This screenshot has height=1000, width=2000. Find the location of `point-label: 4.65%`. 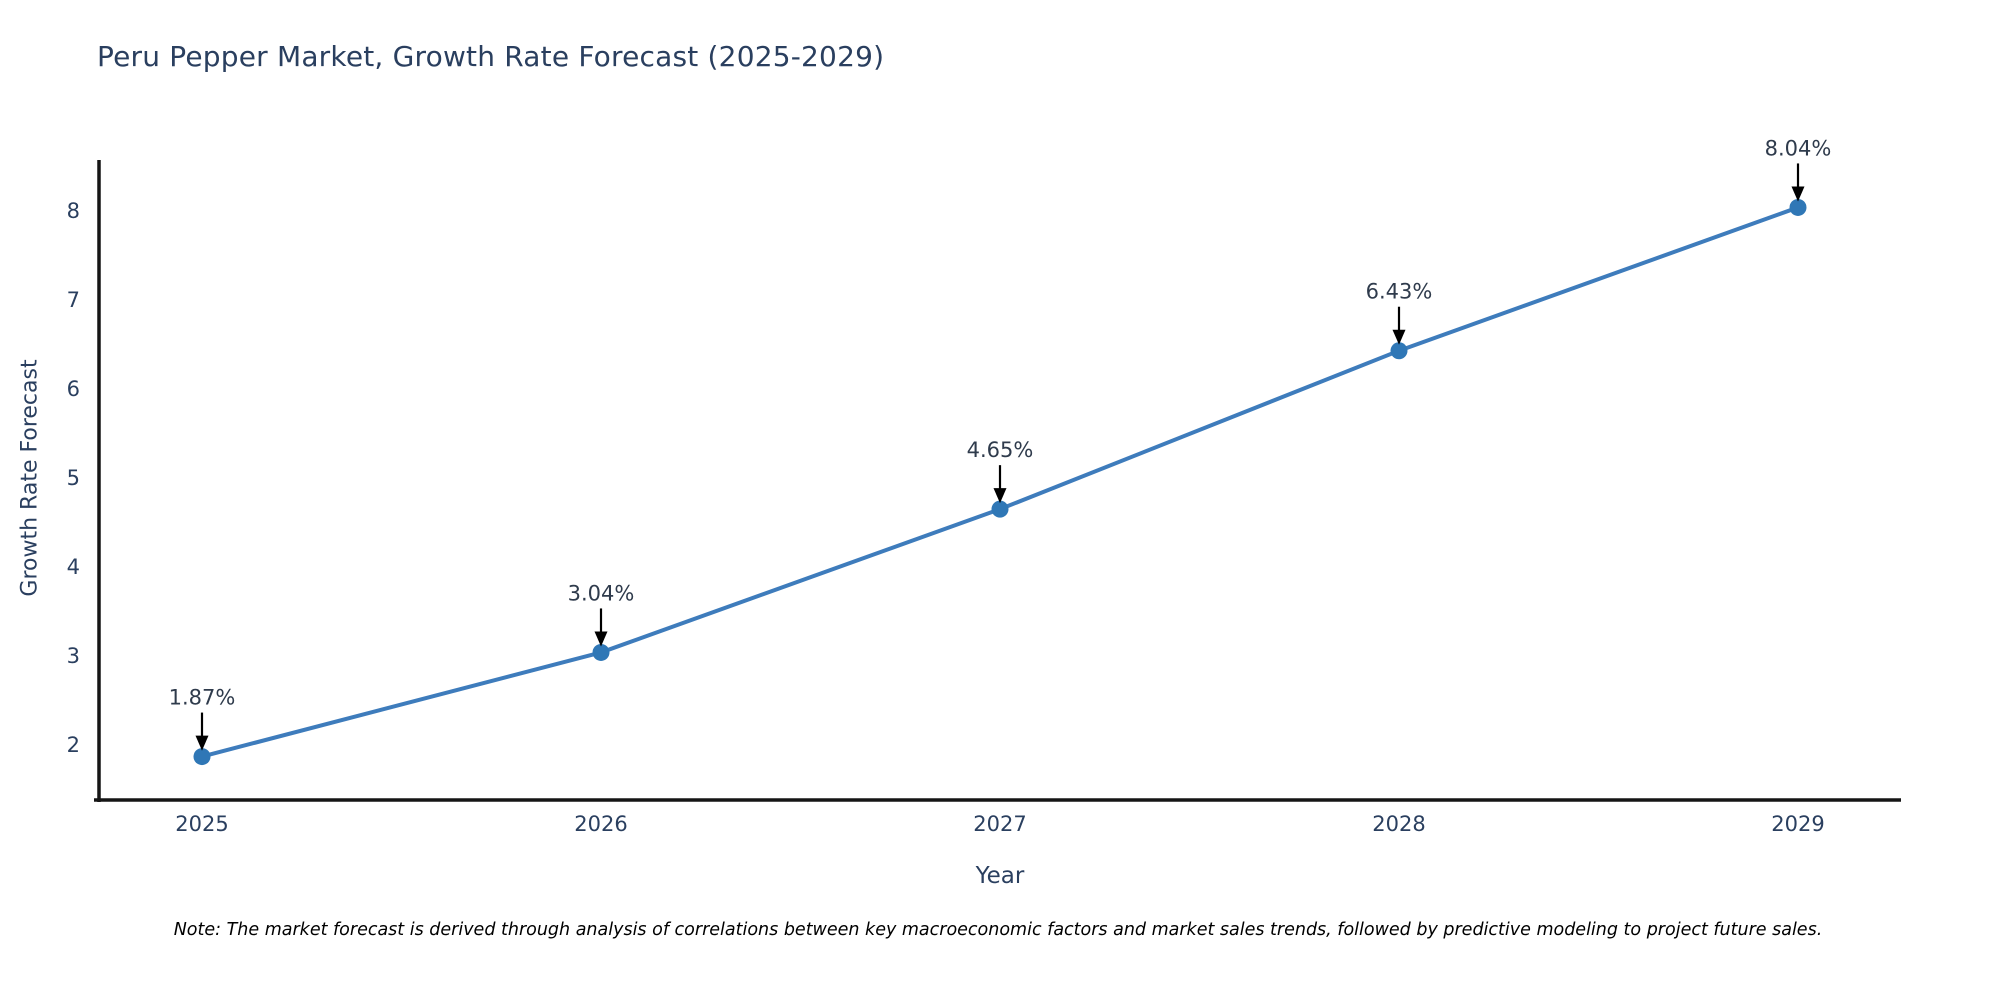

point-label: 4.65% is located at coordinates (1000, 450).